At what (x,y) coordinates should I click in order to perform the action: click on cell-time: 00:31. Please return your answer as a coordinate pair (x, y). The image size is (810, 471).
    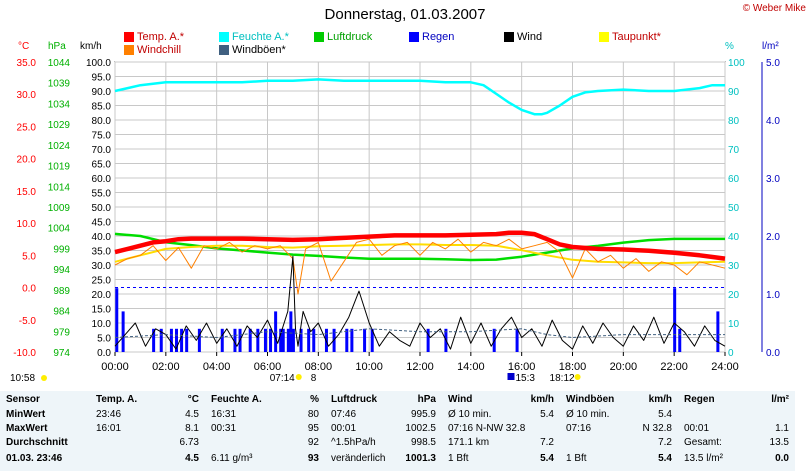
    Looking at the image, I should click on (224, 428).